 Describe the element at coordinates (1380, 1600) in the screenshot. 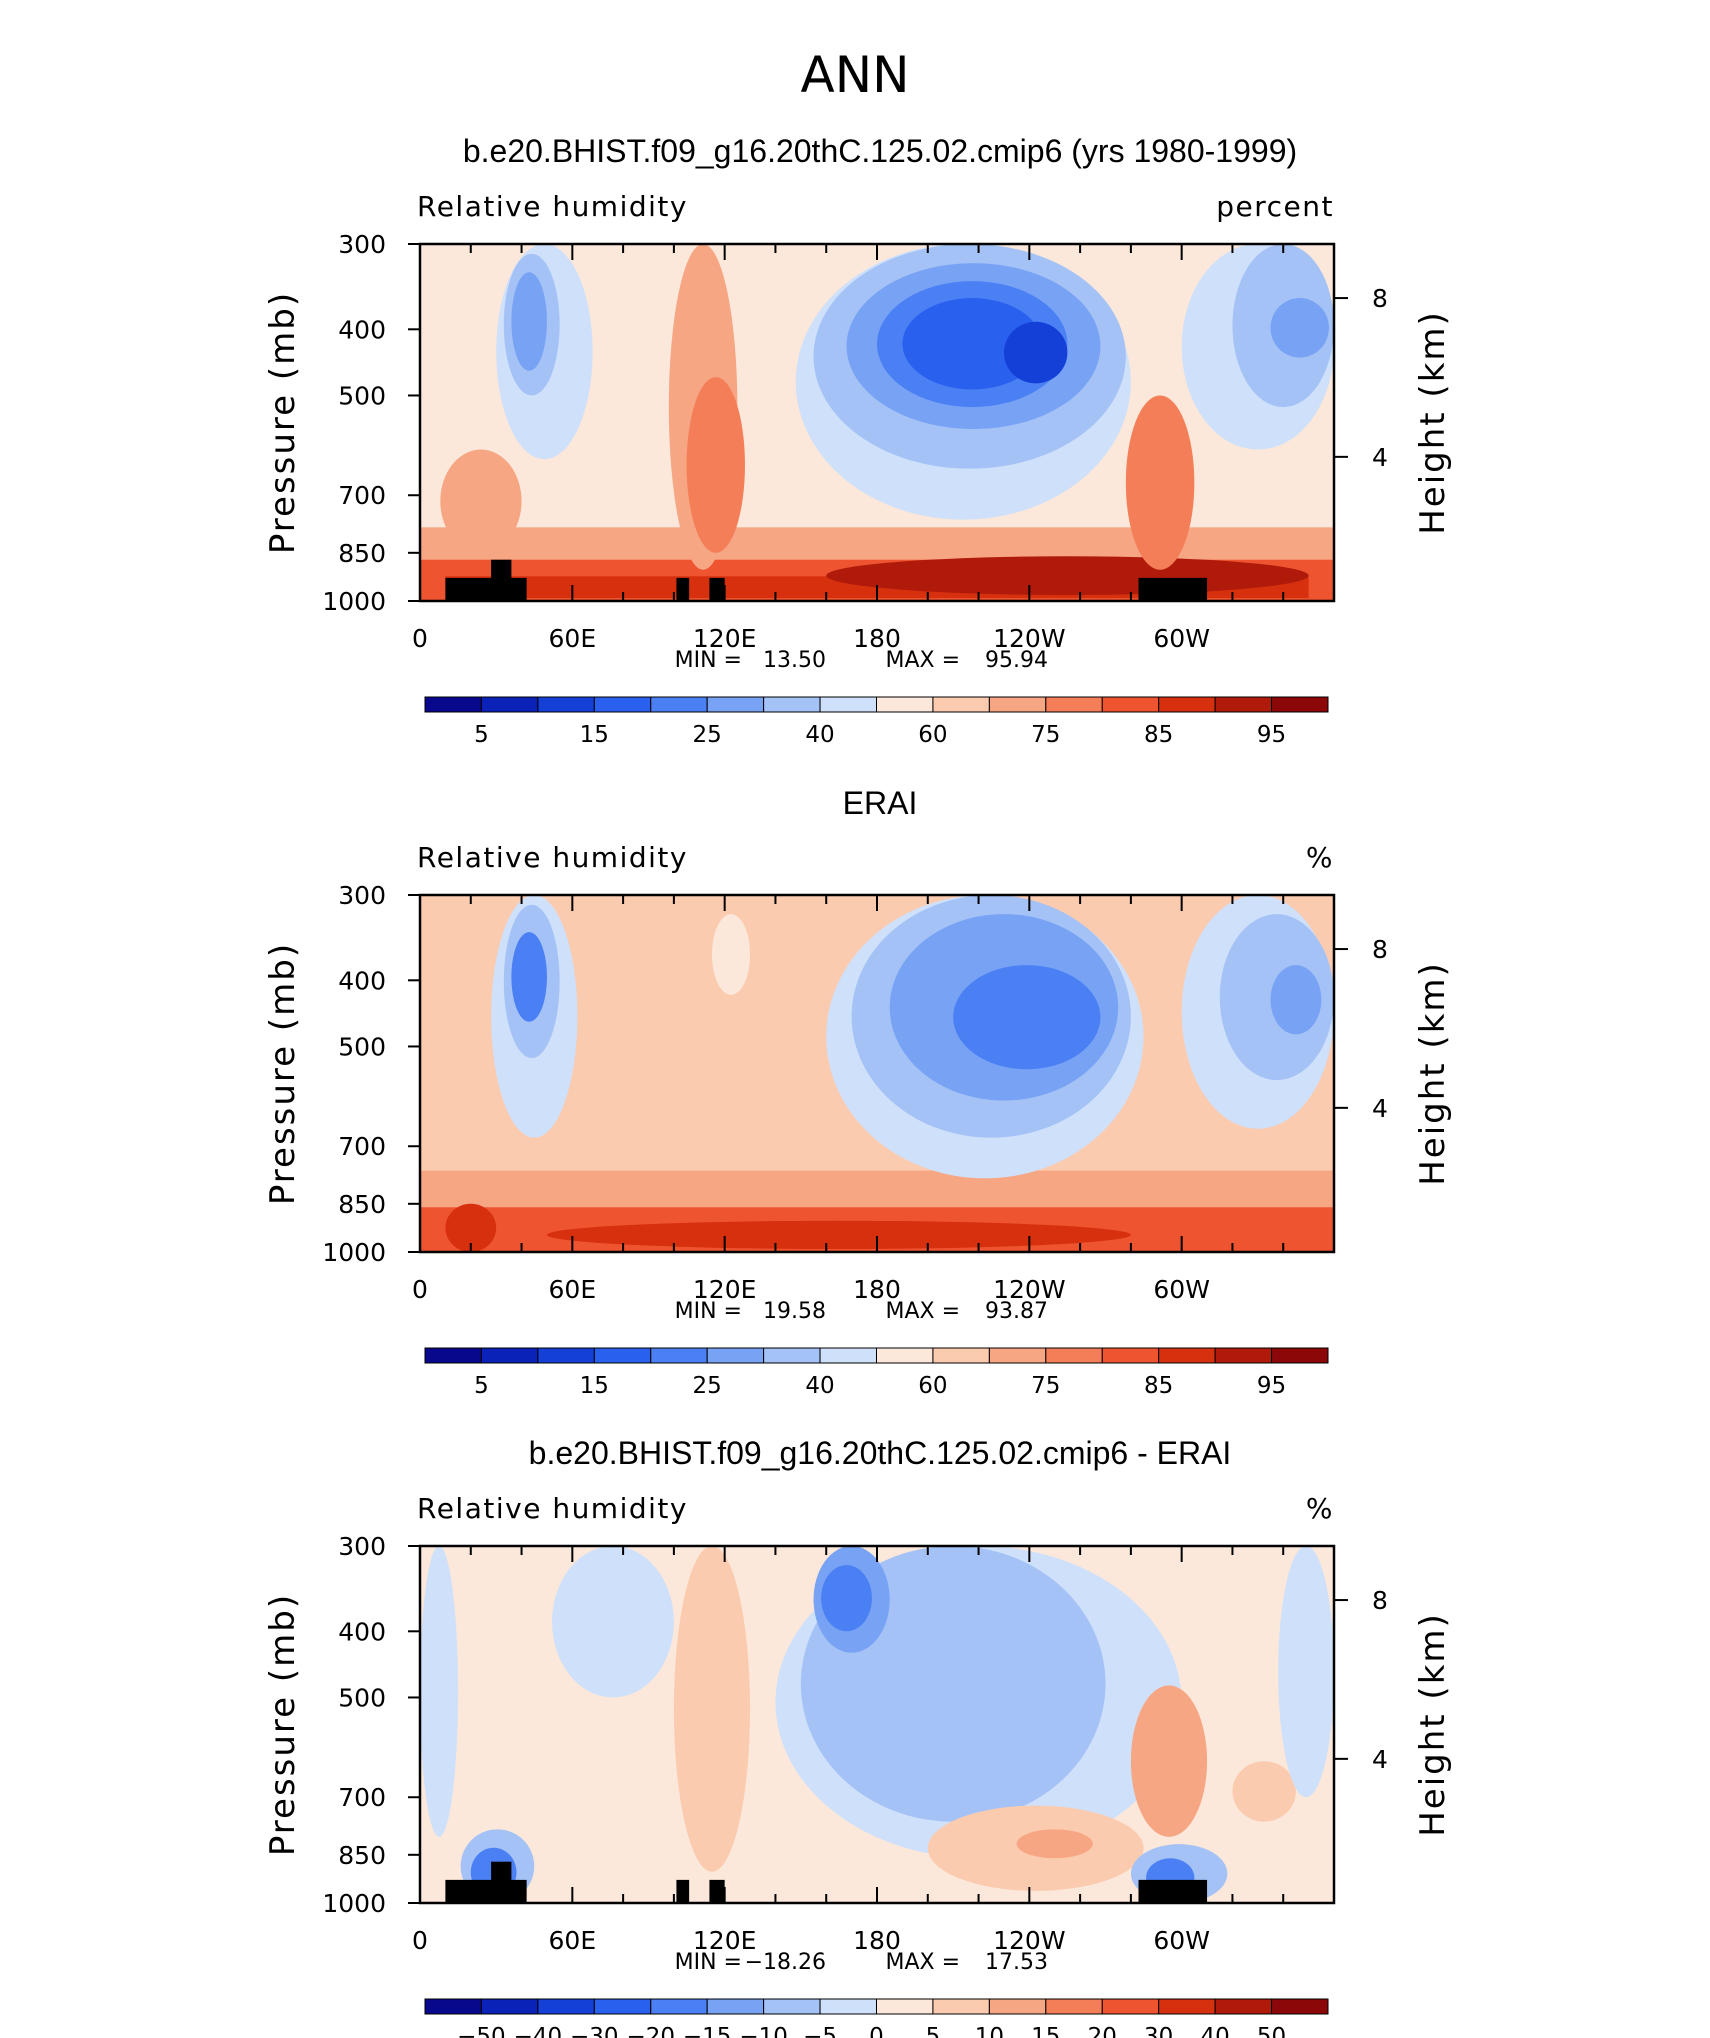

I see `y2-tick-label: 8` at that location.